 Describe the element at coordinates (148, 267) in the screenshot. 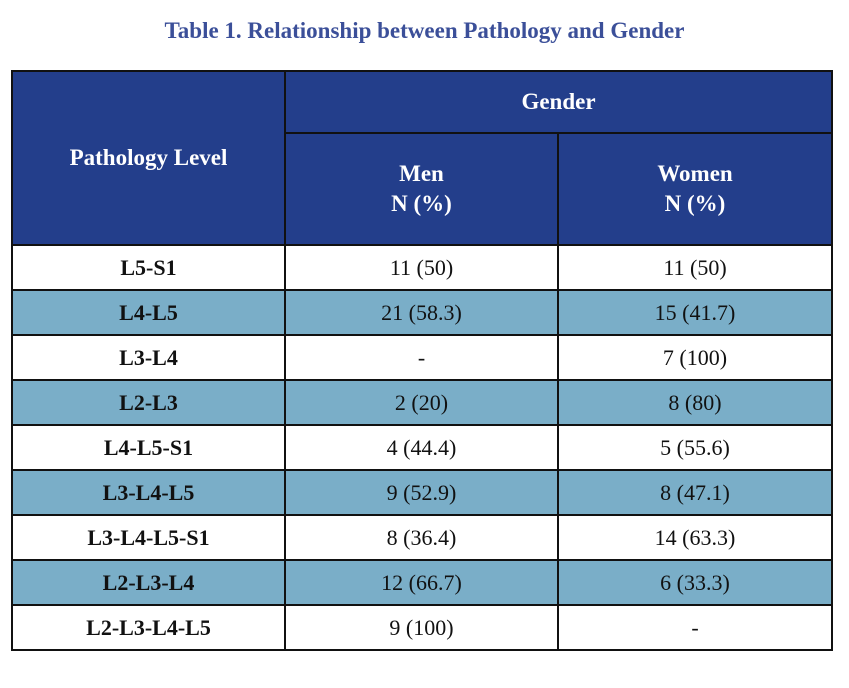

I see `cell-level: L5-S1` at that location.